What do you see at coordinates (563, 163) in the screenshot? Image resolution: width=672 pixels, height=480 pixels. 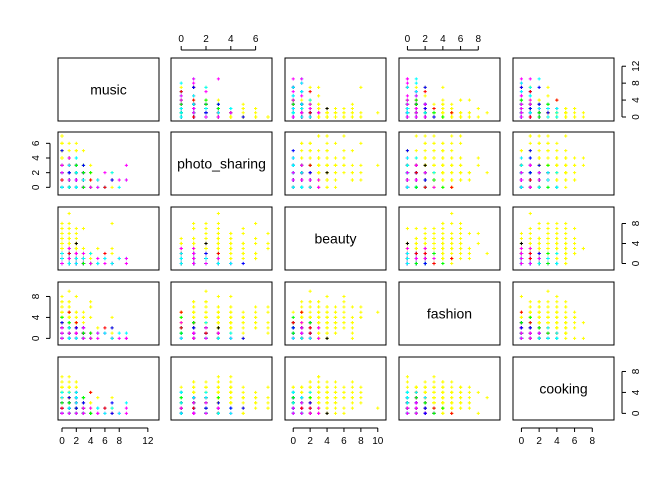 I see `panel-photo_sharing-vs-cooking` at bounding box center [563, 163].